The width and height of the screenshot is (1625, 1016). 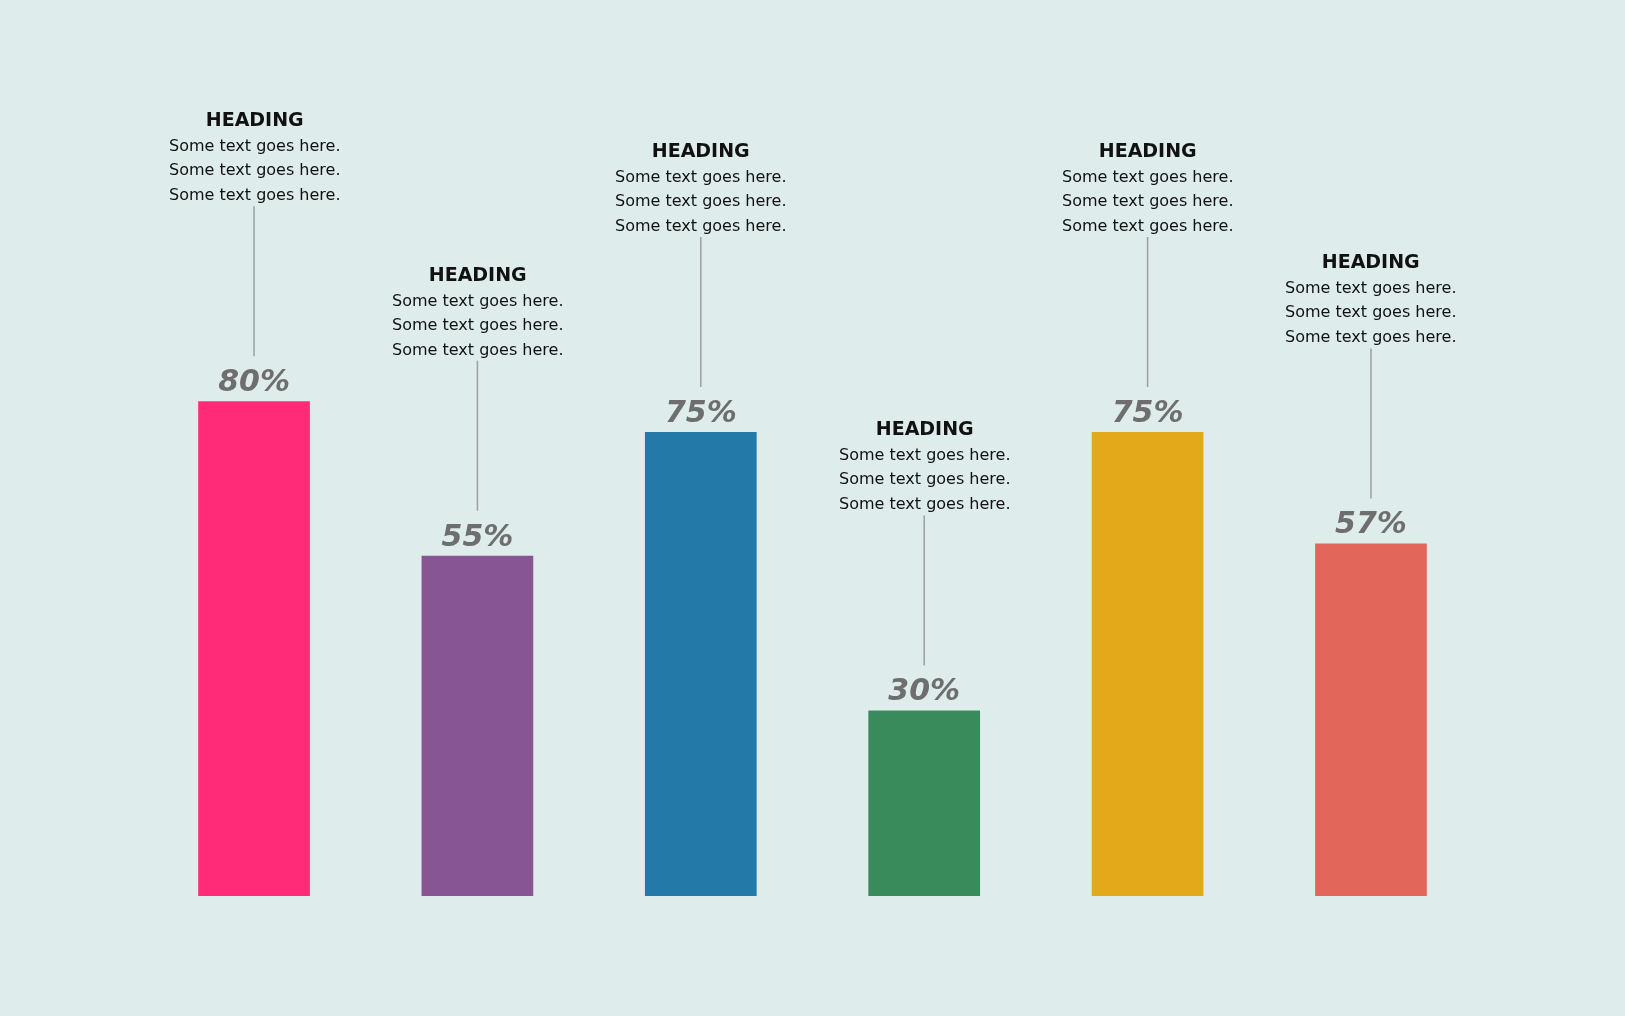 I want to click on data-label: 30%, so click(x=924, y=690).